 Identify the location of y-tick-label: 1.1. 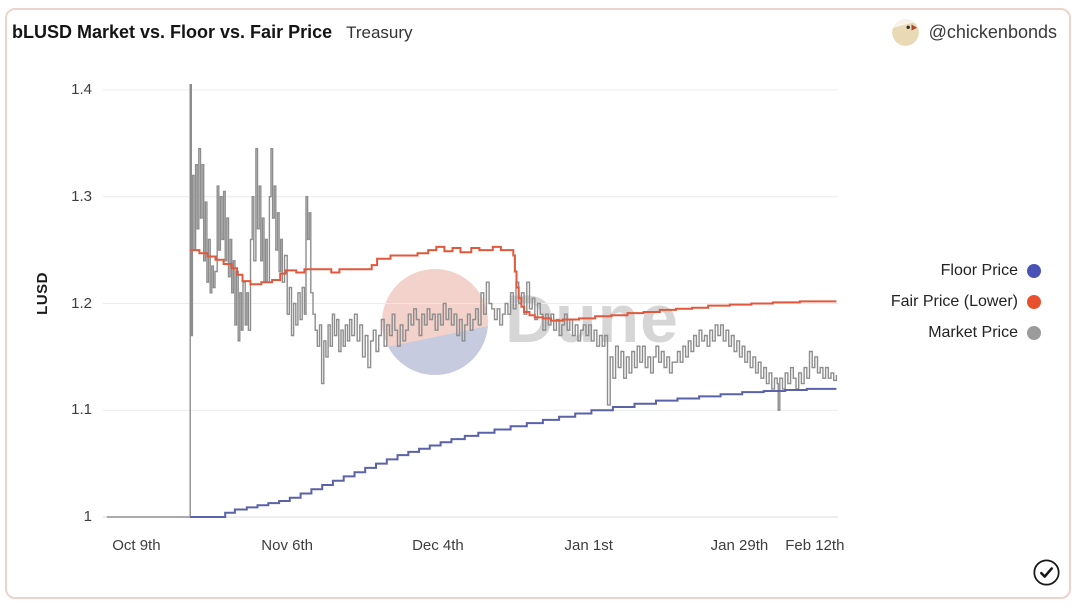
(81, 410).